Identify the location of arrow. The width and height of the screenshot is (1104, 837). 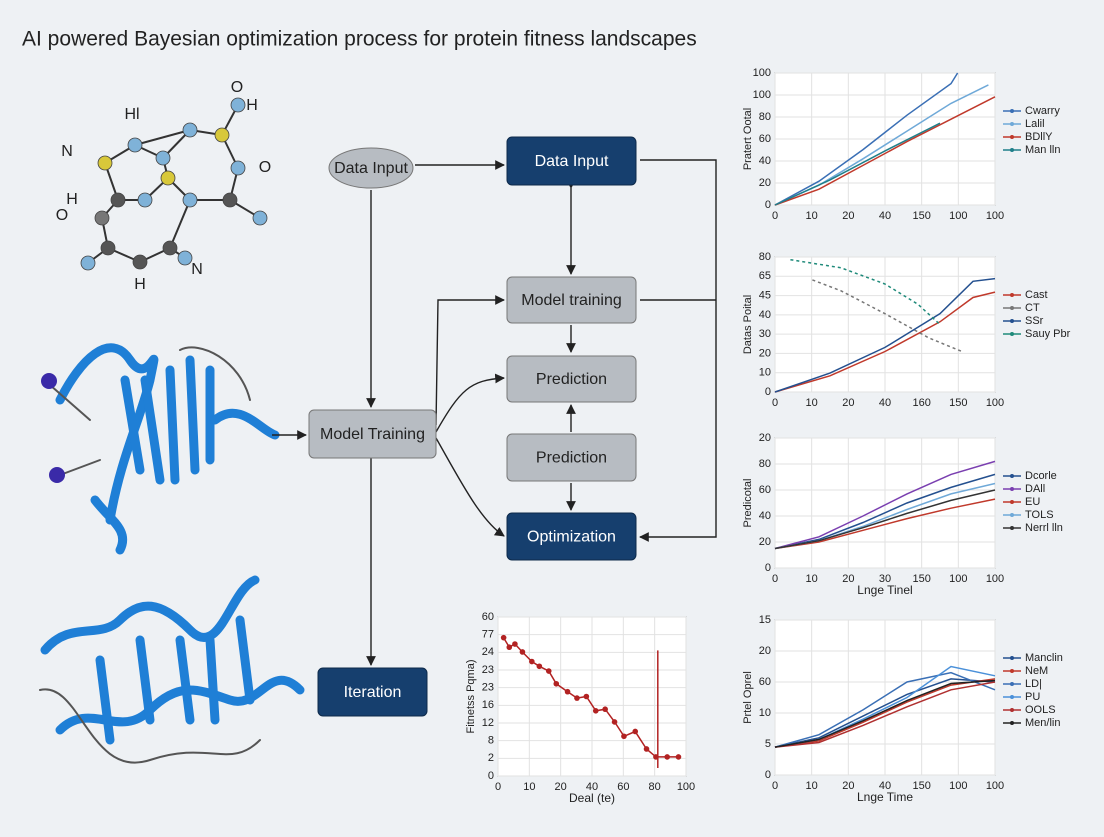
(678, 350).